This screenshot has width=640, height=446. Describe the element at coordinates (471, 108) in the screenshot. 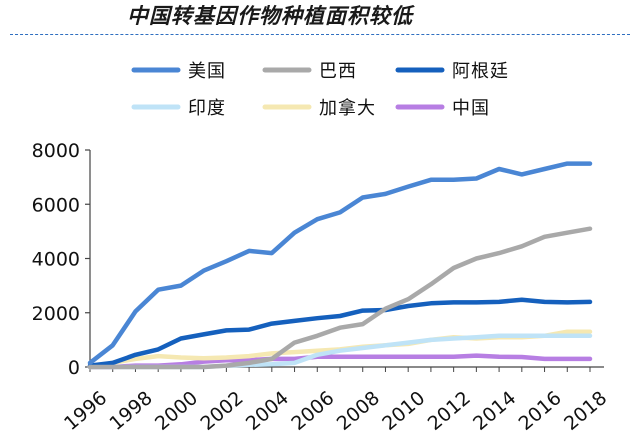

I see `legend-label: 中国` at that location.